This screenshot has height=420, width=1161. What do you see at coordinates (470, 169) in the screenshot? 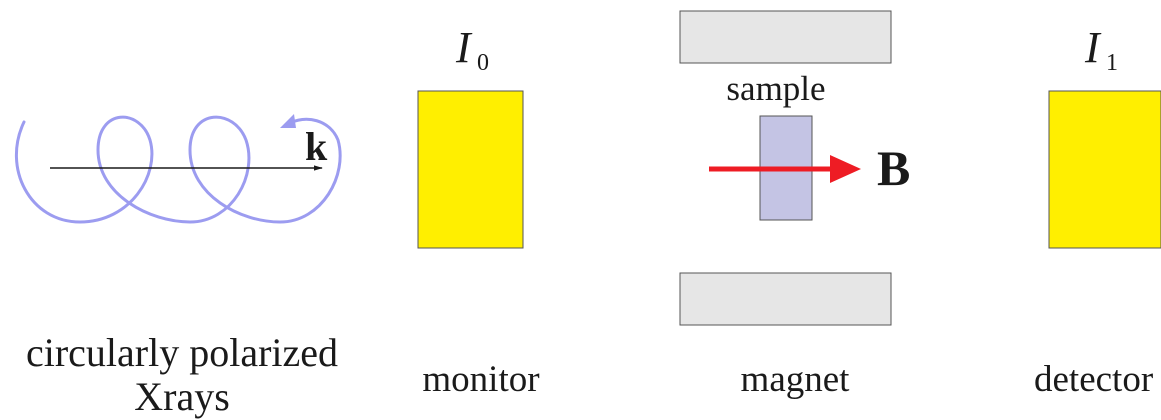
I see `monitor-block` at bounding box center [470, 169].